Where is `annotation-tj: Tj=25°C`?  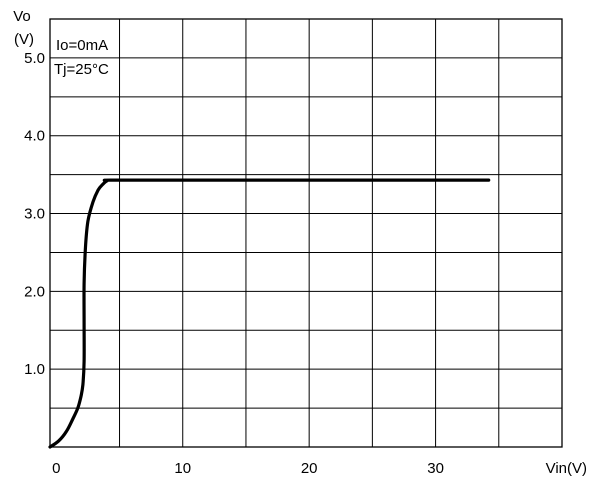 annotation-tj: Tj=25°C is located at coordinates (81, 69).